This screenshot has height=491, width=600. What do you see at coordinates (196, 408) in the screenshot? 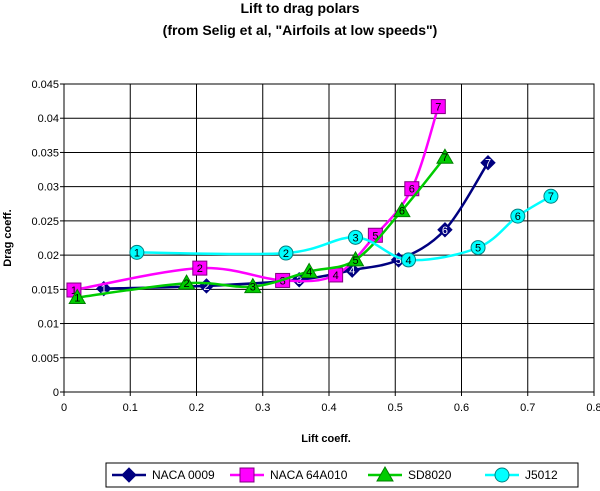
I see `x-tick-label: 0.2` at bounding box center [196, 408].